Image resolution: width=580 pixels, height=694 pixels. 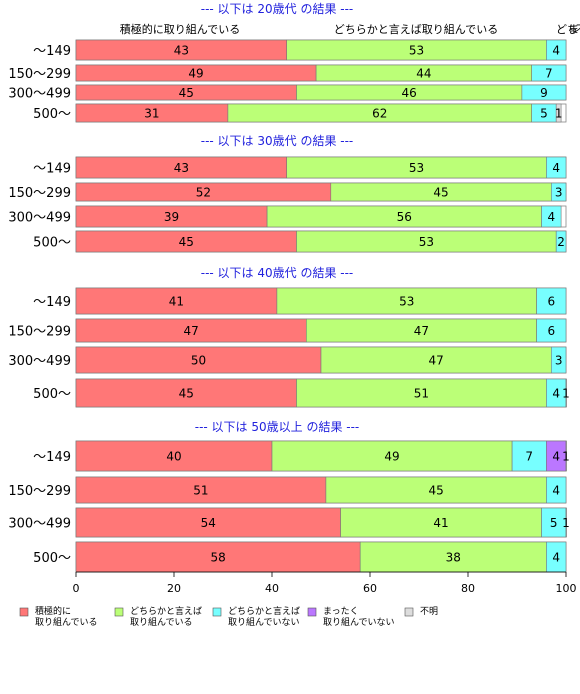 I want to click on data-label: 50, so click(x=198, y=361).